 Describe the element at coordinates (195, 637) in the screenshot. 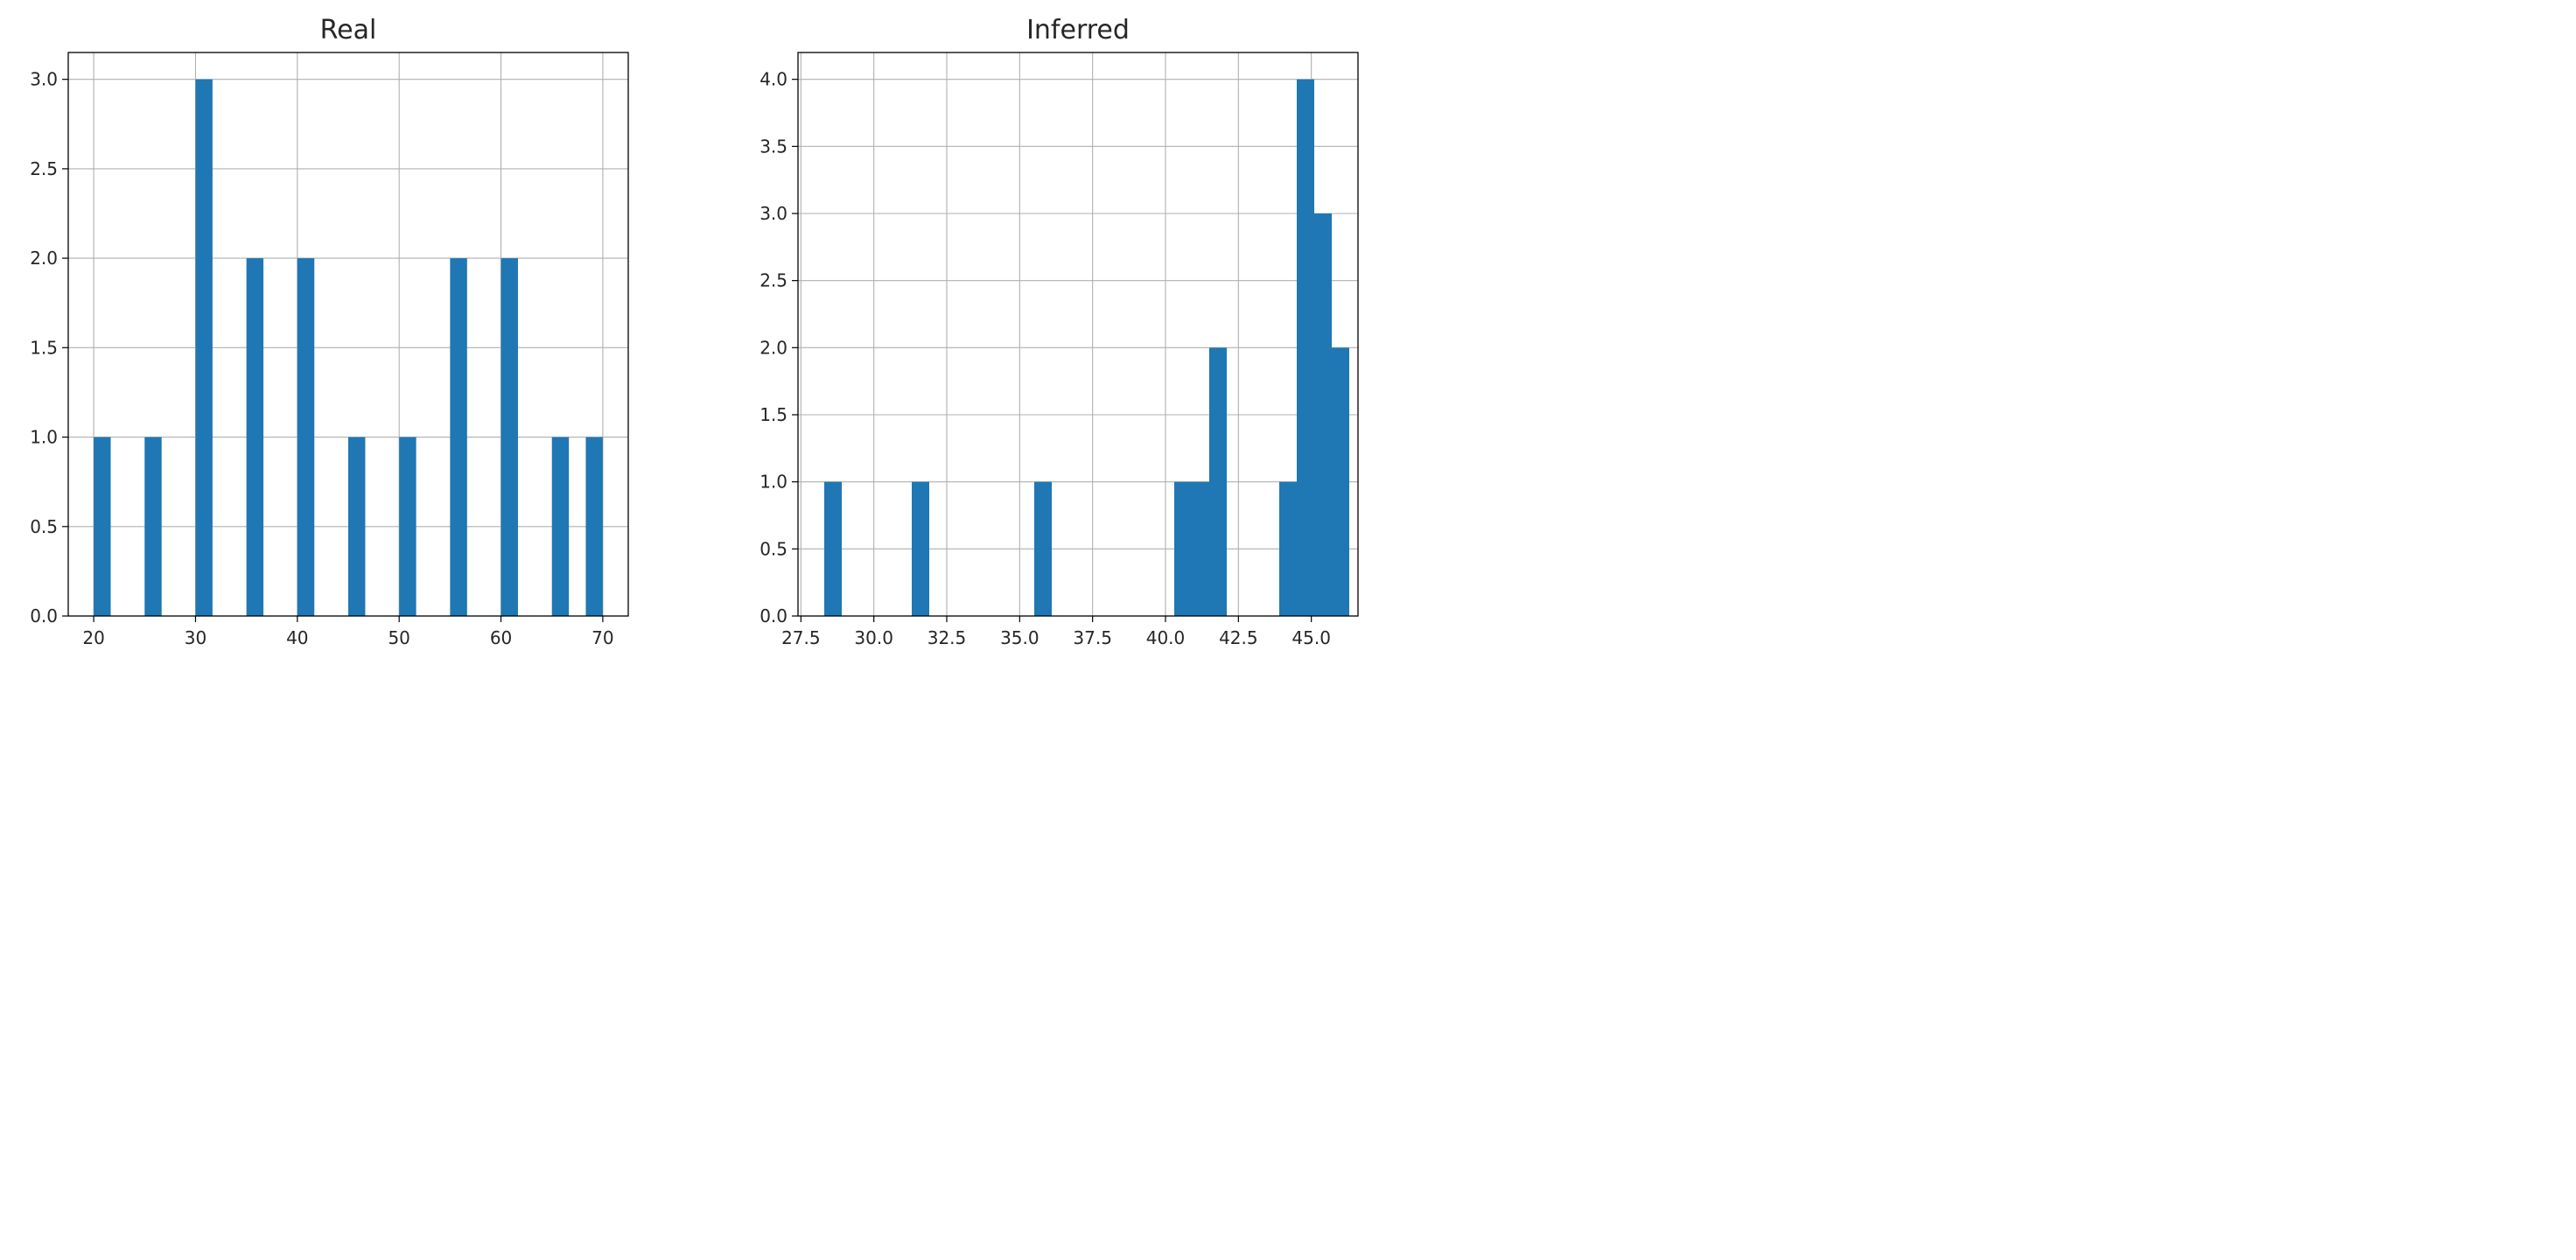

I see `real-x-tick-label: 30` at that location.